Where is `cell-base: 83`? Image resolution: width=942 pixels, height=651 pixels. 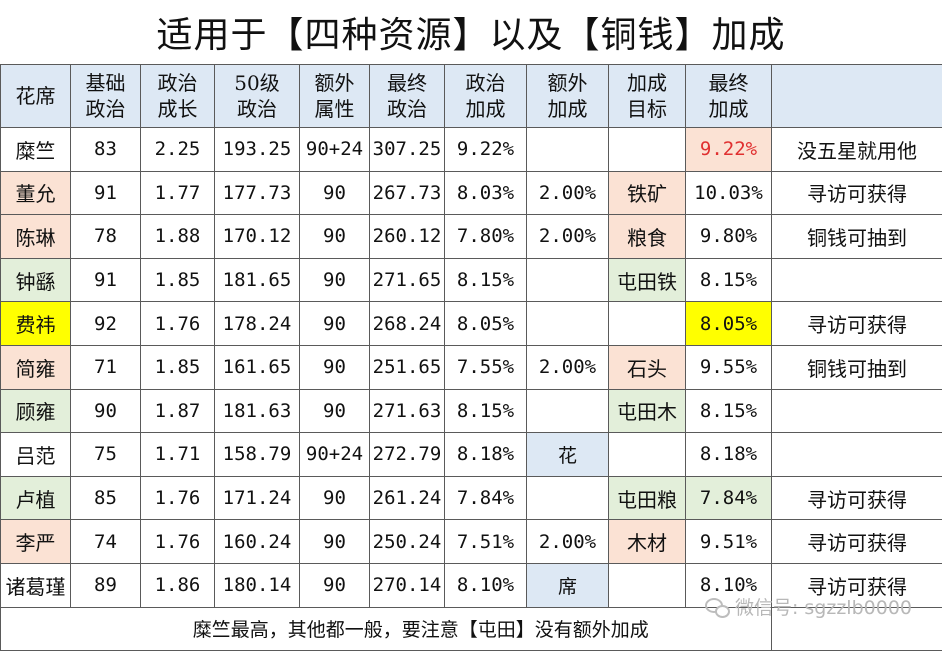 cell-base: 83 is located at coordinates (106, 150).